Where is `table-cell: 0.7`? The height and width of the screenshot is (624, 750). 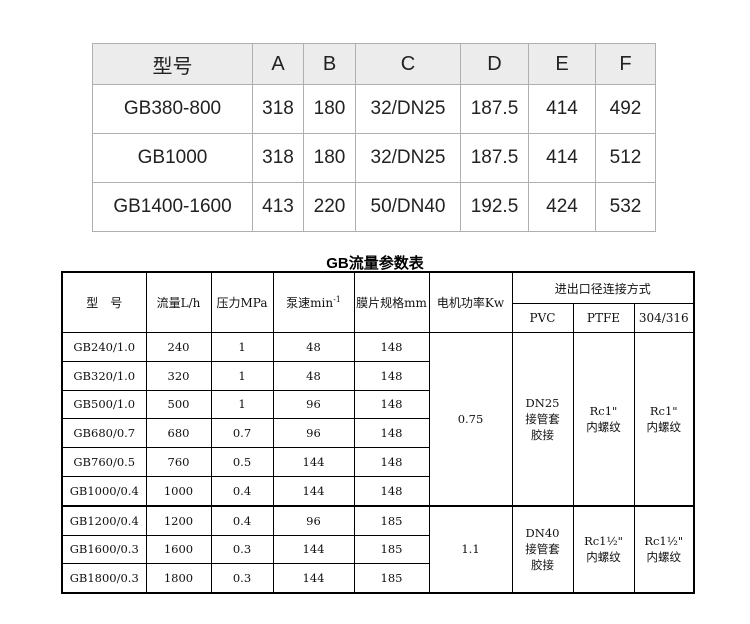 table-cell: 0.7 is located at coordinates (242, 433).